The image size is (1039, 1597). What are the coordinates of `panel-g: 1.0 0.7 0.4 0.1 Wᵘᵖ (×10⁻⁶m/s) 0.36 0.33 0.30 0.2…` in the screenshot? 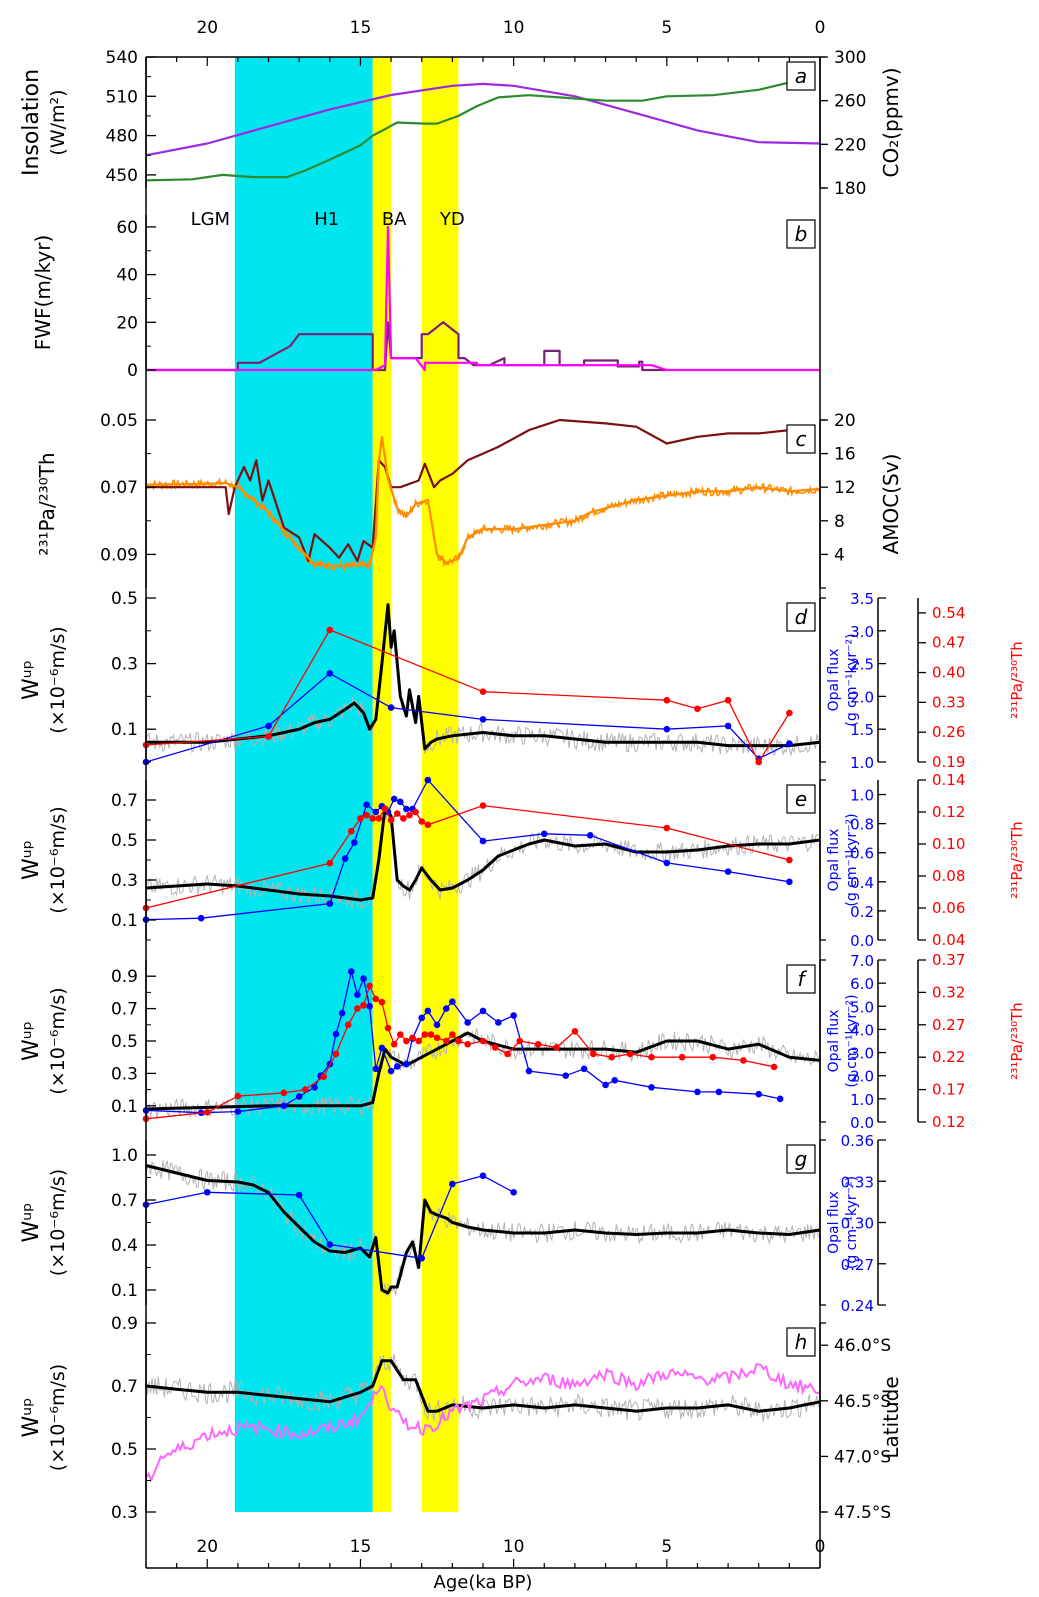 It's located at (452, 1223).